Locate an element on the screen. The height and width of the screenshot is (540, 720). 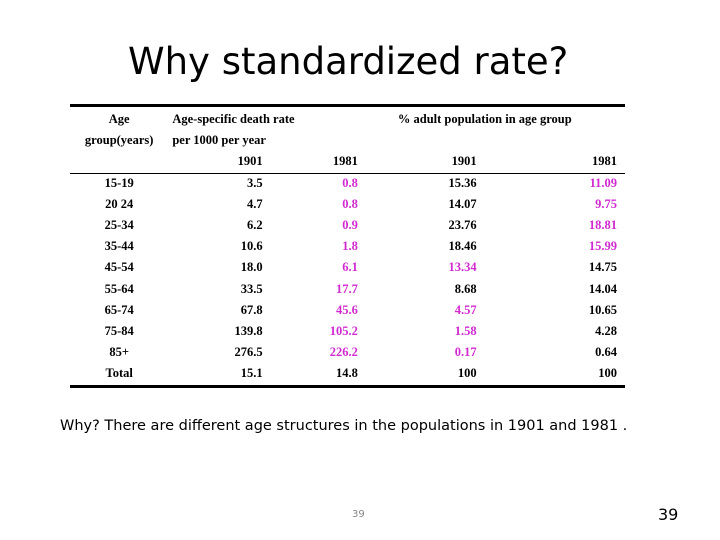
header-death-rate: Age-specific death rate is located at coordinates (233, 119).